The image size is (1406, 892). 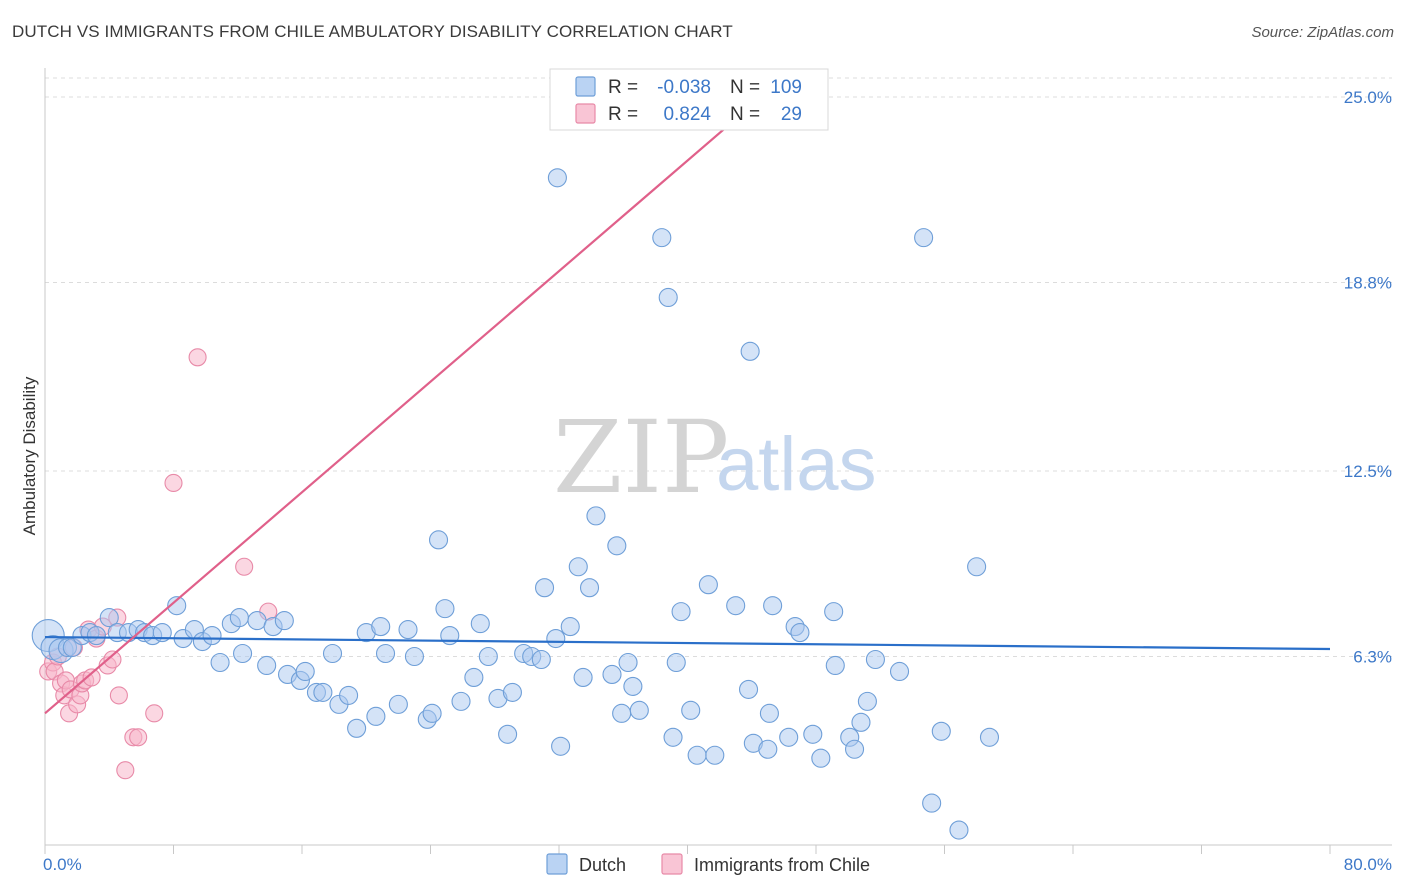 I want to click on bottom-legend-label-dutch: Dutch, so click(x=602, y=865).